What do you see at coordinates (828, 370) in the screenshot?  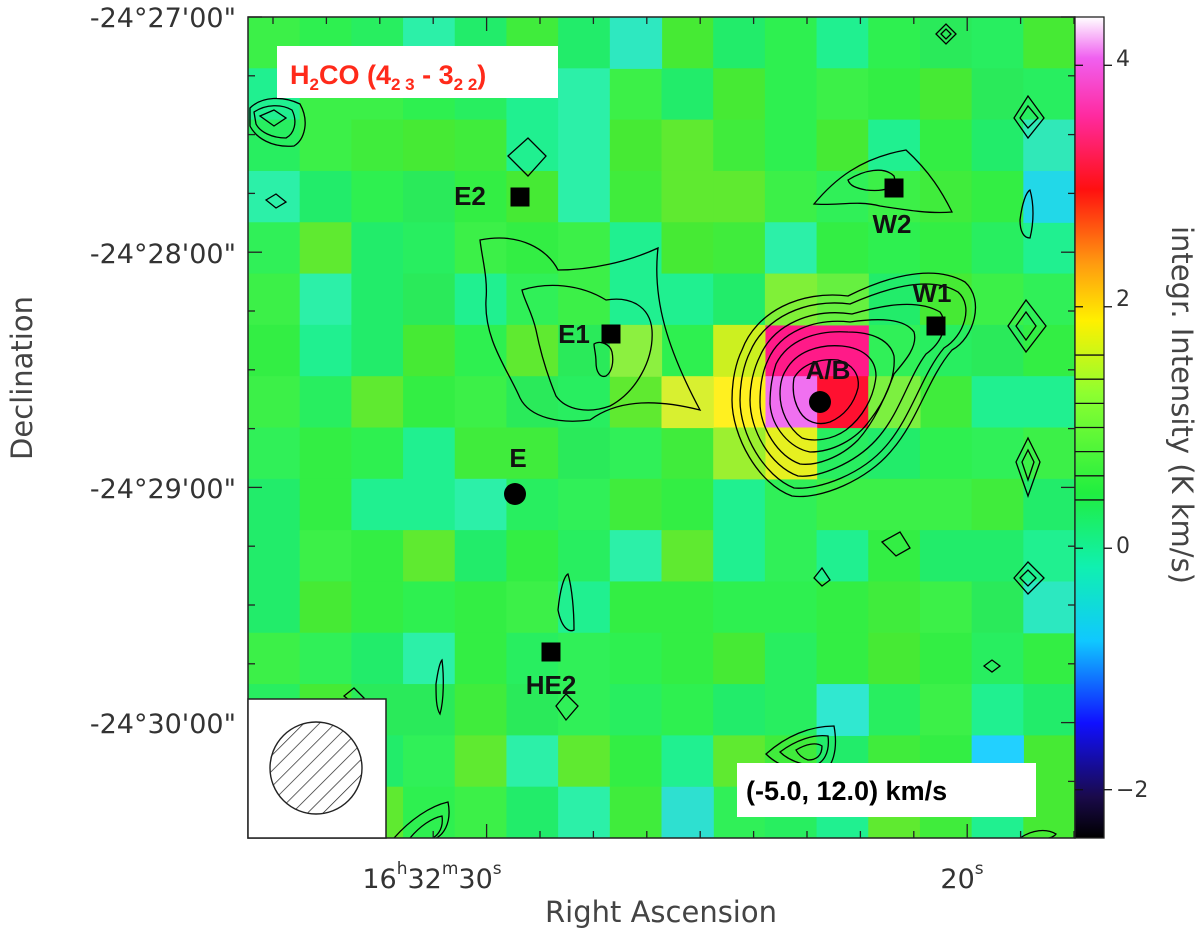 I see `source-label-ab: A/B` at bounding box center [828, 370].